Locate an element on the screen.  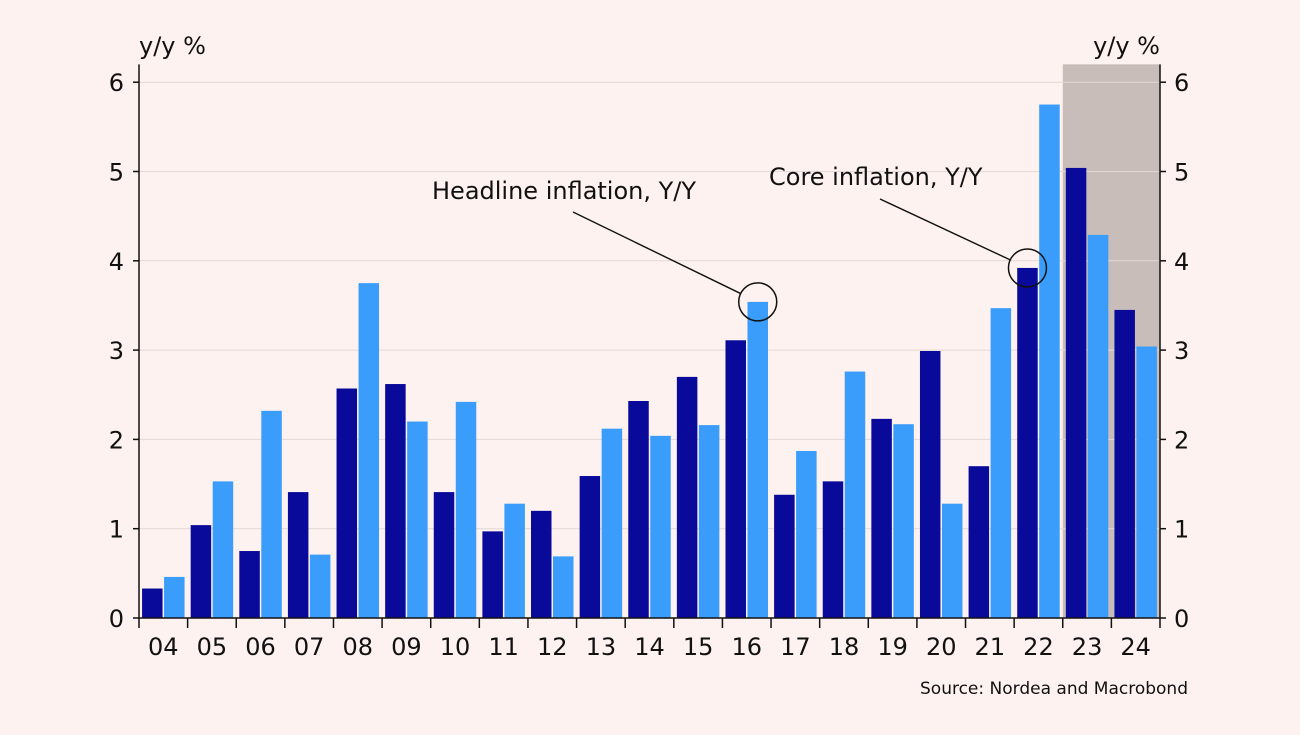
y-tick-label-left: 3 is located at coordinates (116, 351).